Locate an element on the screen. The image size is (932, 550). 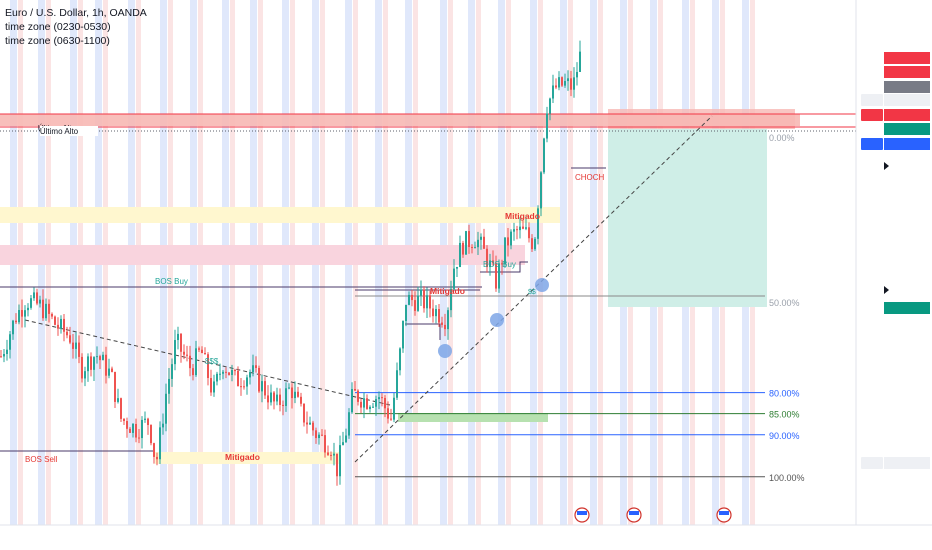
price-axis is located at coordinates (893, 262).